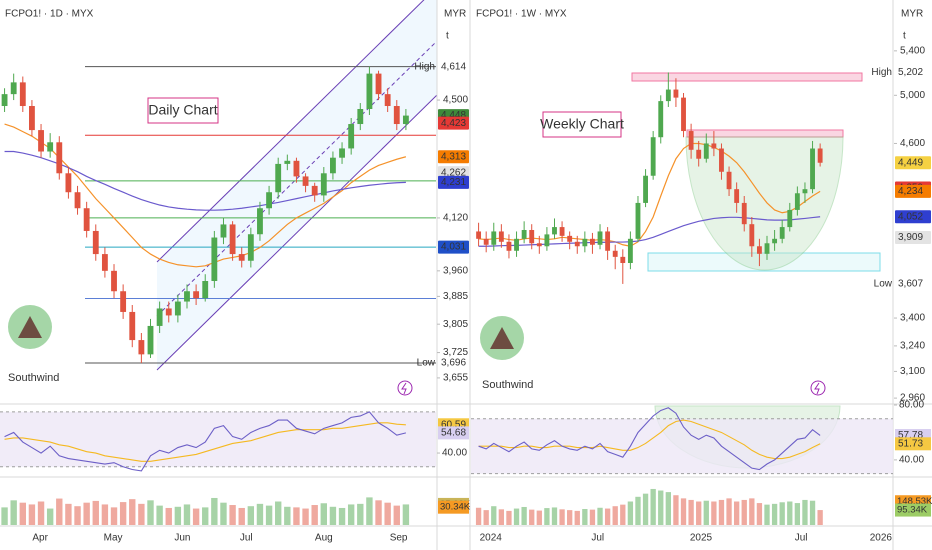 The width and height of the screenshot is (932, 550). I want to click on rsi-tag, so click(453, 433).